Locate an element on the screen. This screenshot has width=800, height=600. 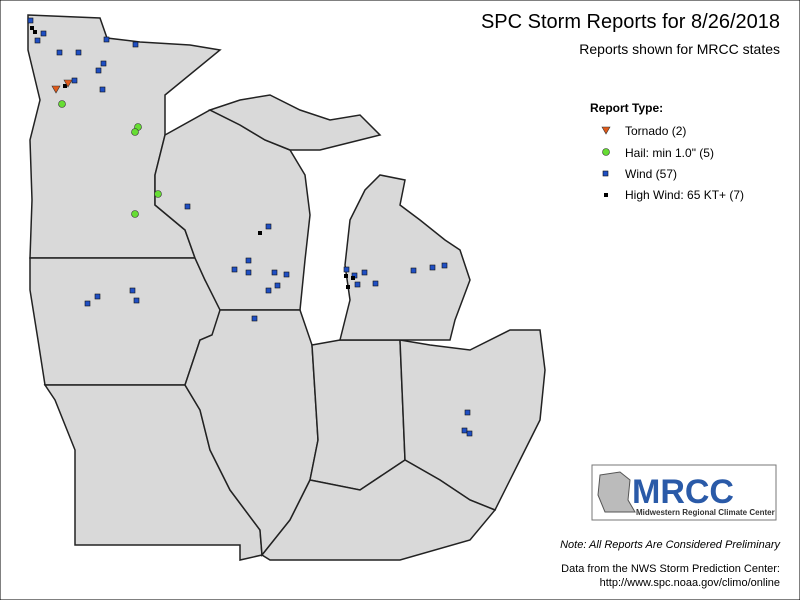
logo: MRCC Midwestern Regional Climate Center is located at coordinates (684, 492).